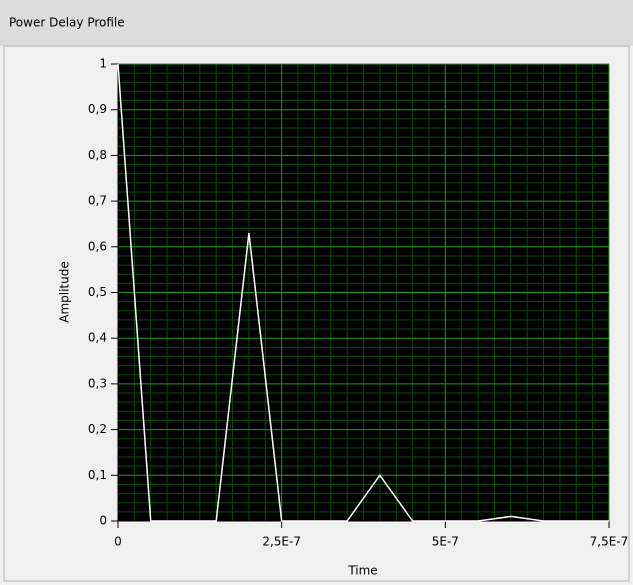  I want to click on y-tick-label: 0,6, so click(97, 246).